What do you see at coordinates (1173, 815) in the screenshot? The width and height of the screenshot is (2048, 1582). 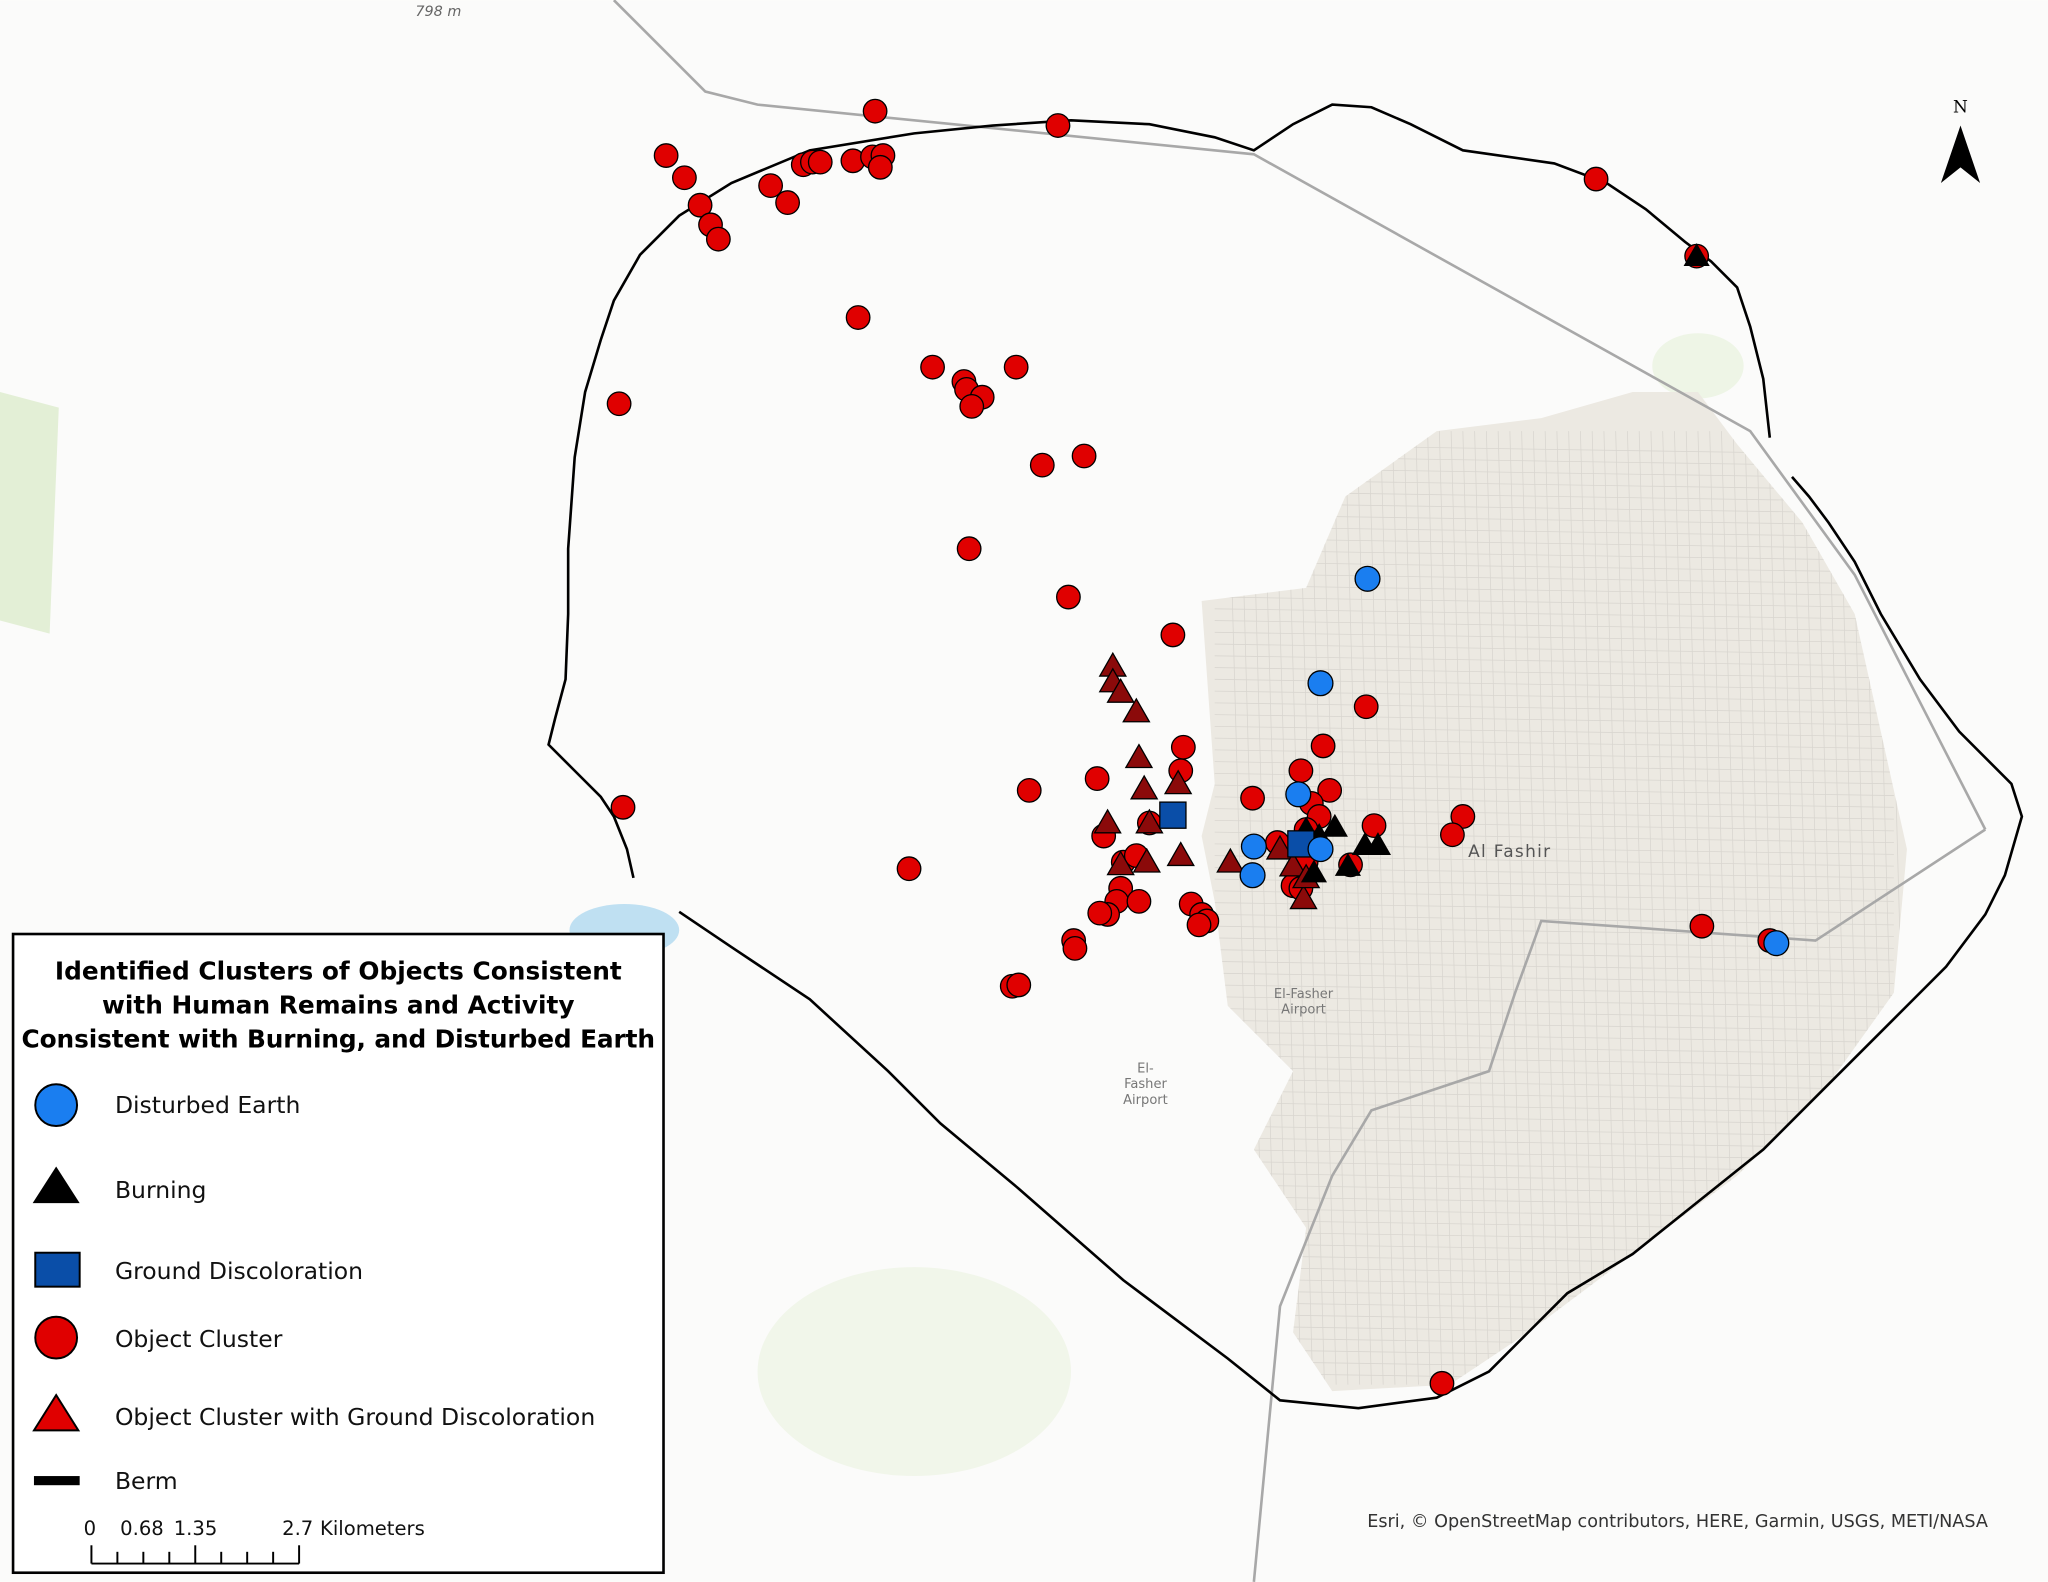 I see `ground-discoloration-marker` at bounding box center [1173, 815].